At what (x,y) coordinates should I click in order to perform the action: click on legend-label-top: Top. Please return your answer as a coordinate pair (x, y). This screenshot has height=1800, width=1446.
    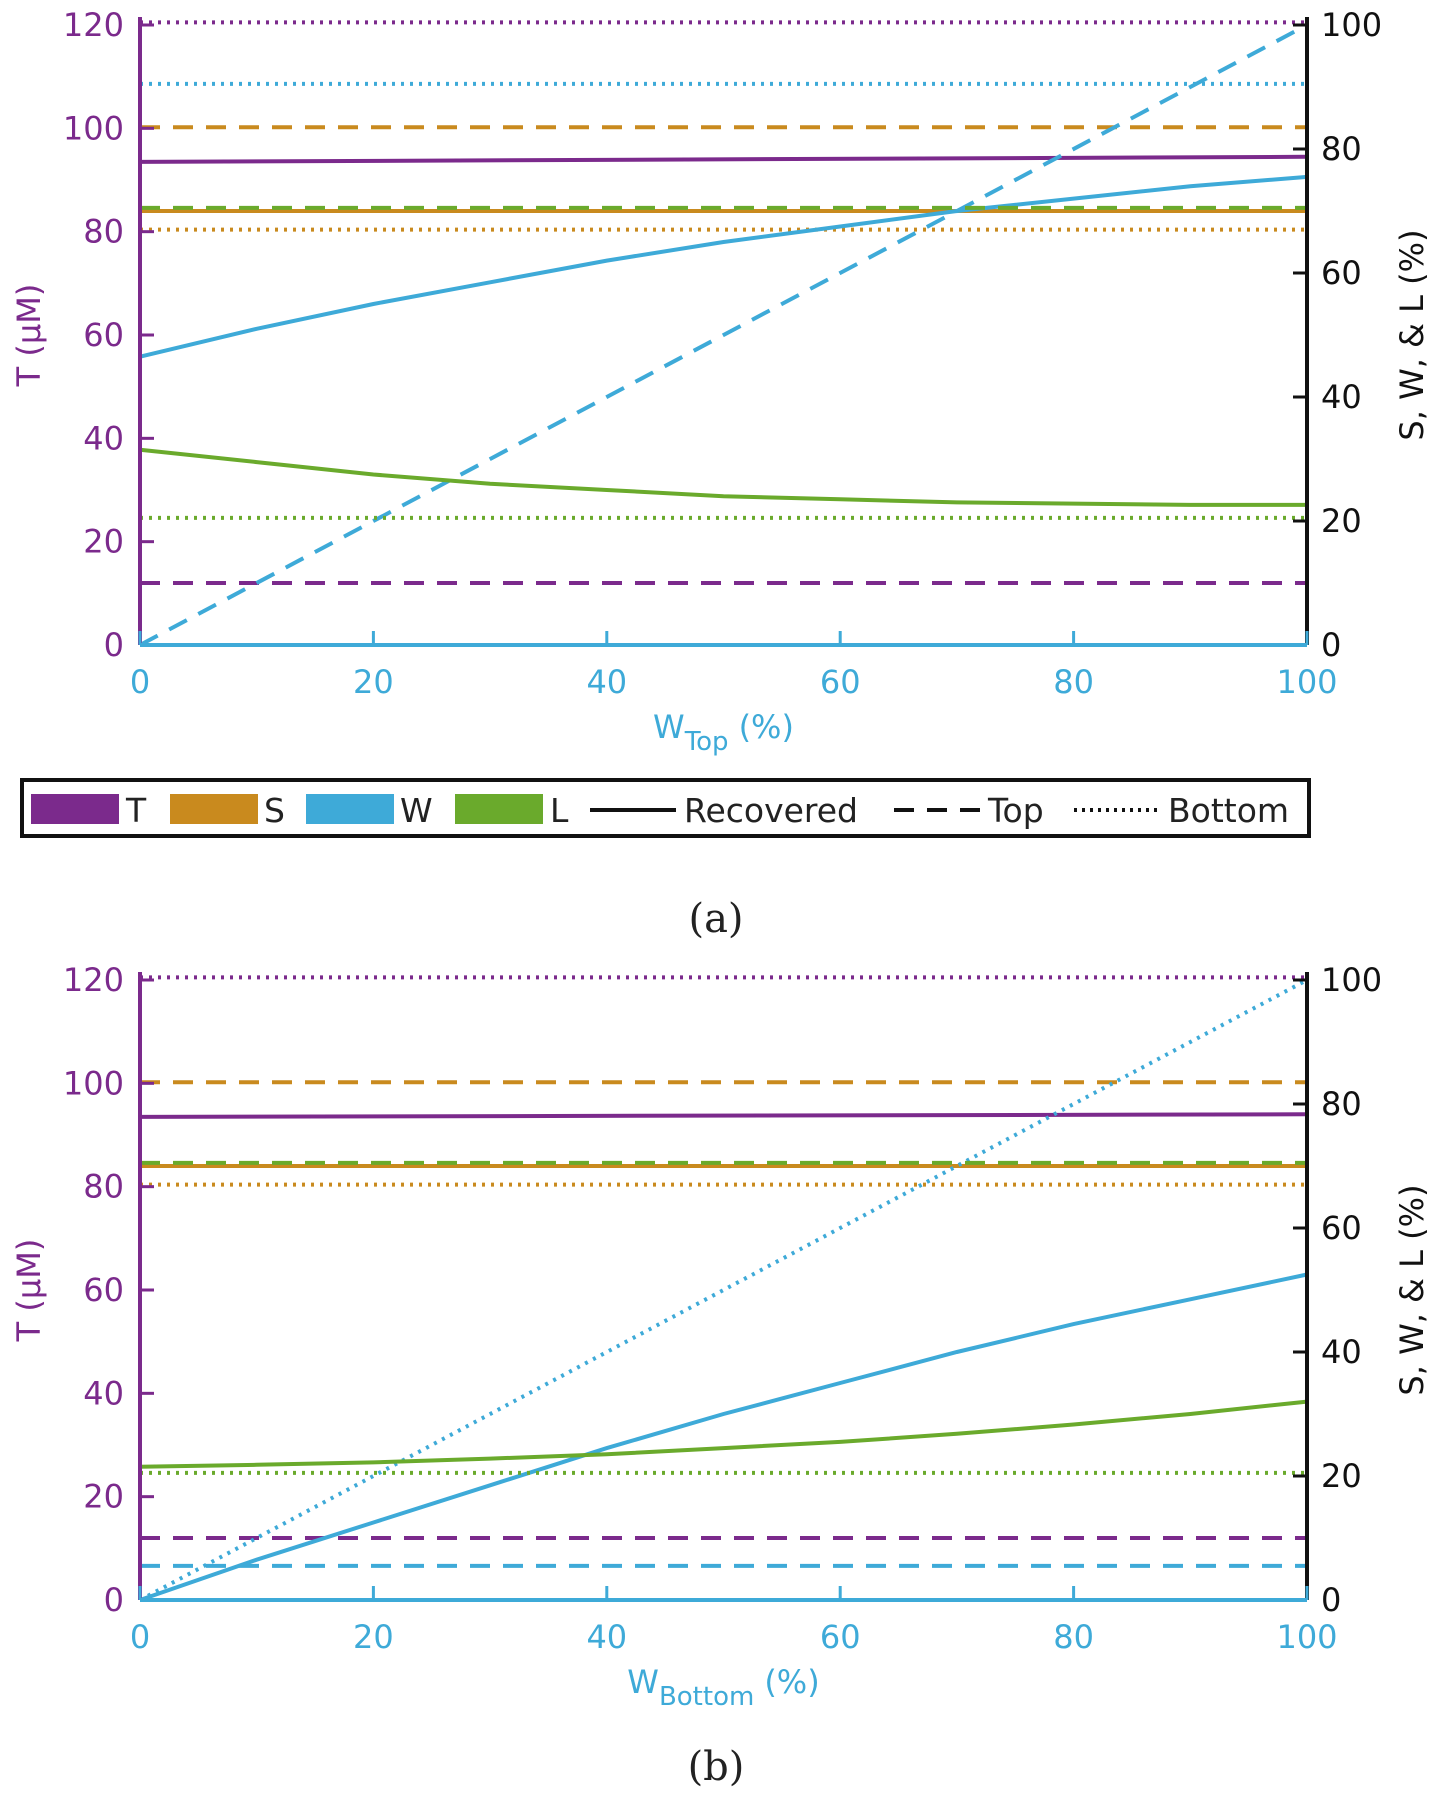
    Looking at the image, I should click on (1015, 810).